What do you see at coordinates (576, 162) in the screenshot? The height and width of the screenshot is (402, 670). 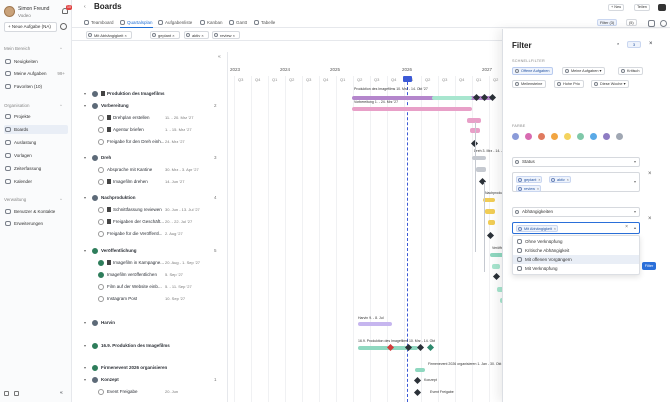 I see `status-select: Status ▾` at bounding box center [576, 162].